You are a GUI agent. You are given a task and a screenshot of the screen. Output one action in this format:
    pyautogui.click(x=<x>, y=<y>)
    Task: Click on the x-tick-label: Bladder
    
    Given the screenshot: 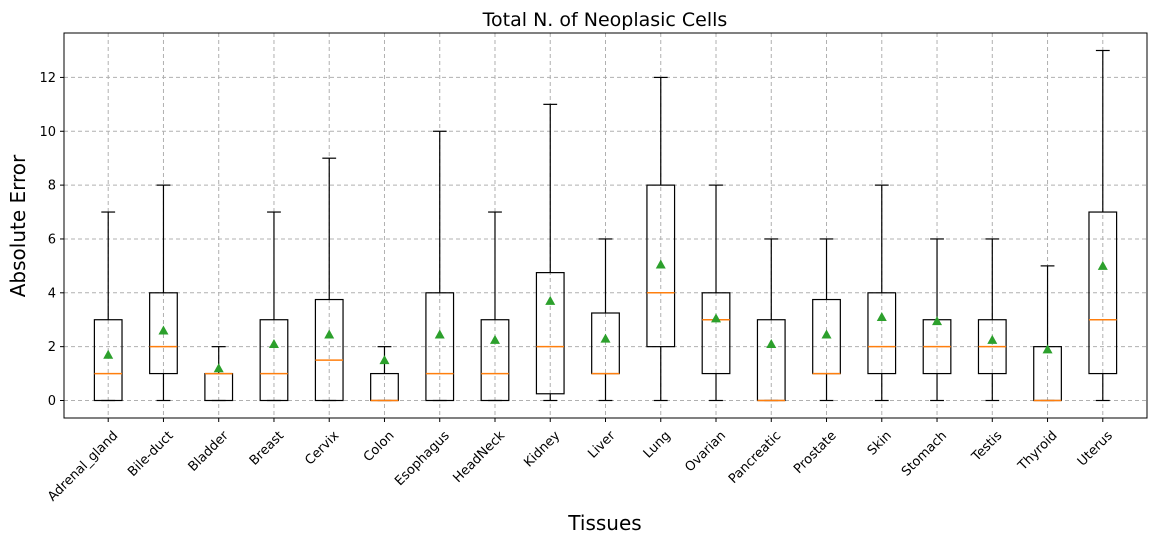 What is the action you would take?
    pyautogui.click(x=209, y=451)
    